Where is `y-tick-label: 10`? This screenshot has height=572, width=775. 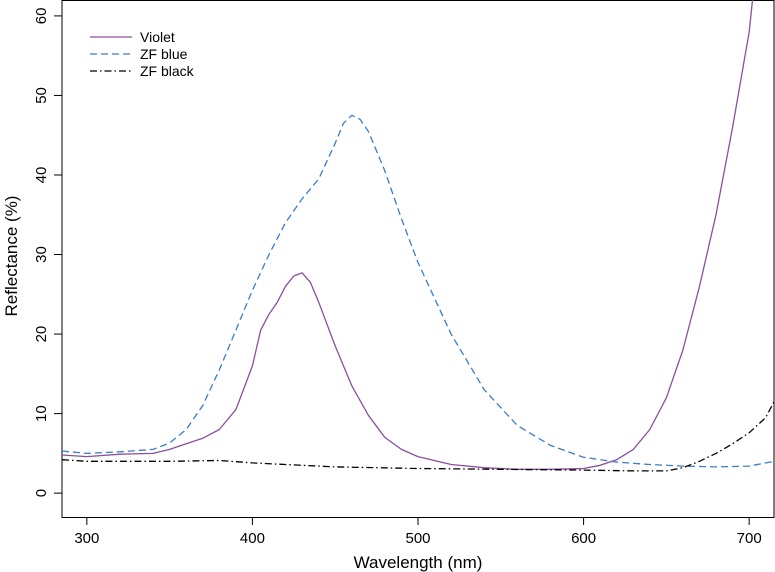
y-tick-label: 10 is located at coordinates (41, 413).